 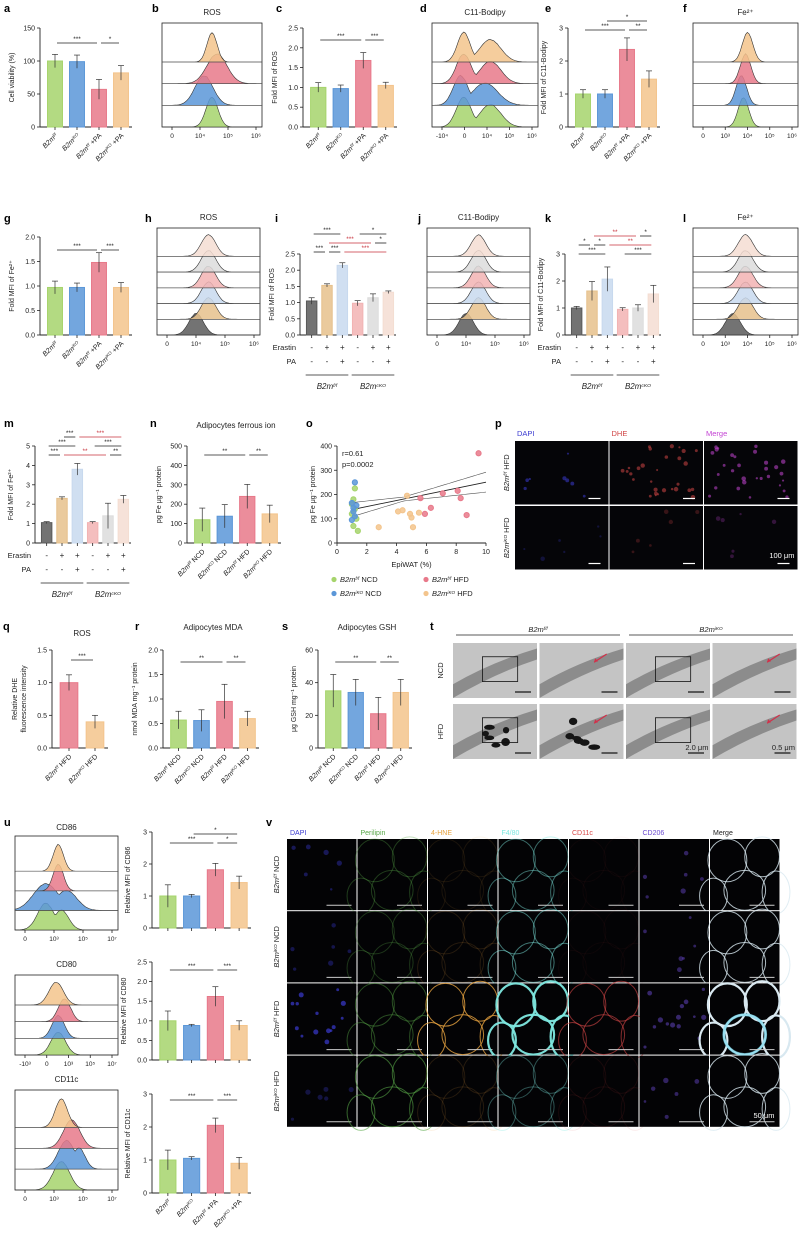 I want to click on category-label: B2miKO​, so click(x=70, y=141).